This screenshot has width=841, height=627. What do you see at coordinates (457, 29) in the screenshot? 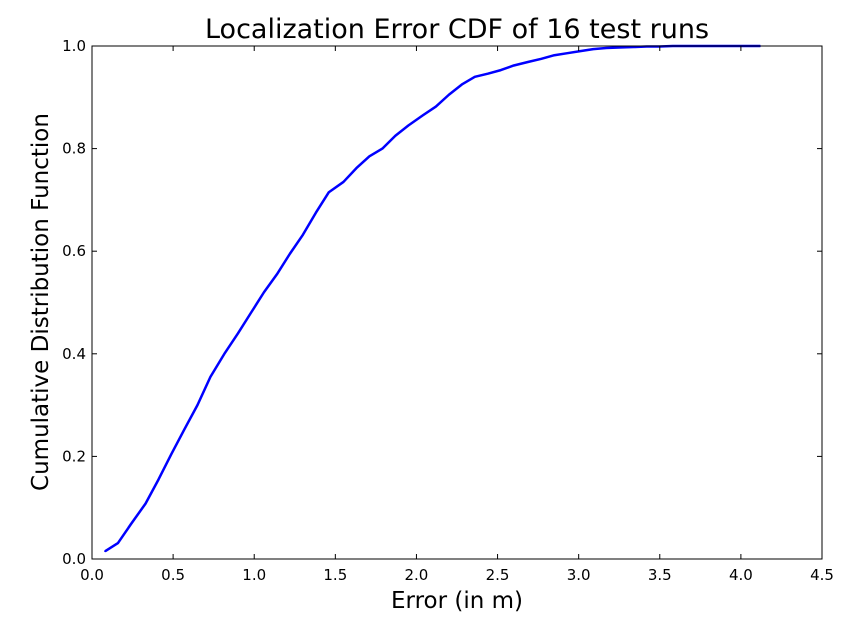
I see `chart-title: Localization Error CDF of 16 test runs` at bounding box center [457, 29].